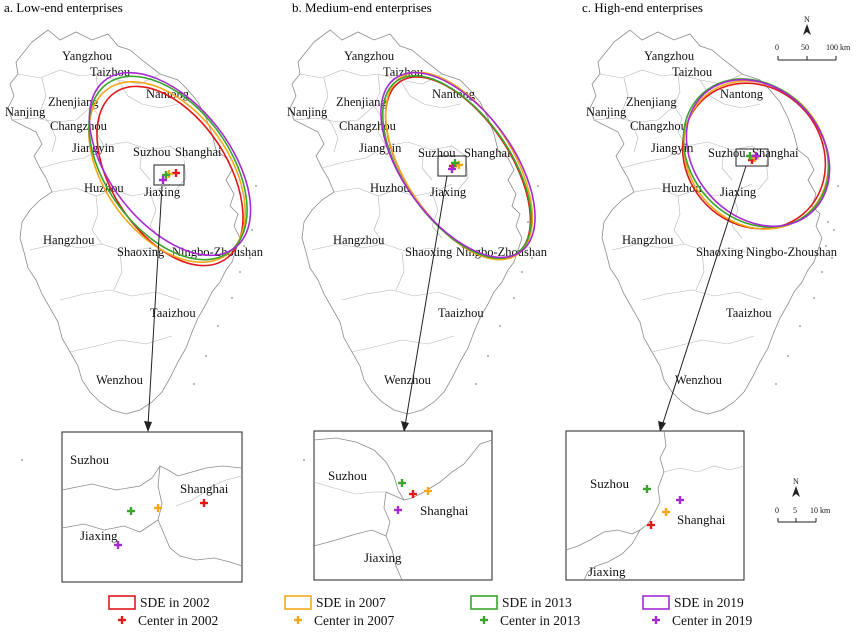  What do you see at coordinates (838, 47) in the screenshot?
I see `svg-text: 100 km` at bounding box center [838, 47].